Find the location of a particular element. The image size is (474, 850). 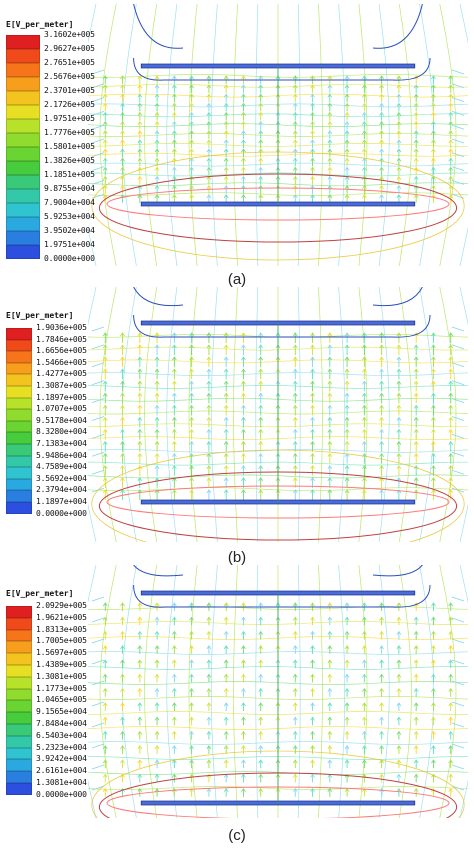

legend-tick-label: 1.7005e+005 is located at coordinates (61, 641).